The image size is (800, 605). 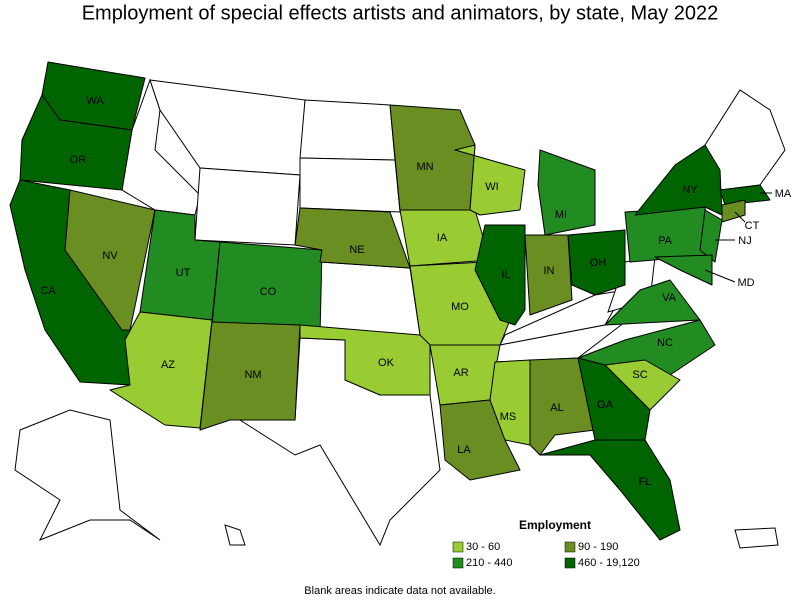 I want to click on state-group: MS, so click(x=510, y=402).